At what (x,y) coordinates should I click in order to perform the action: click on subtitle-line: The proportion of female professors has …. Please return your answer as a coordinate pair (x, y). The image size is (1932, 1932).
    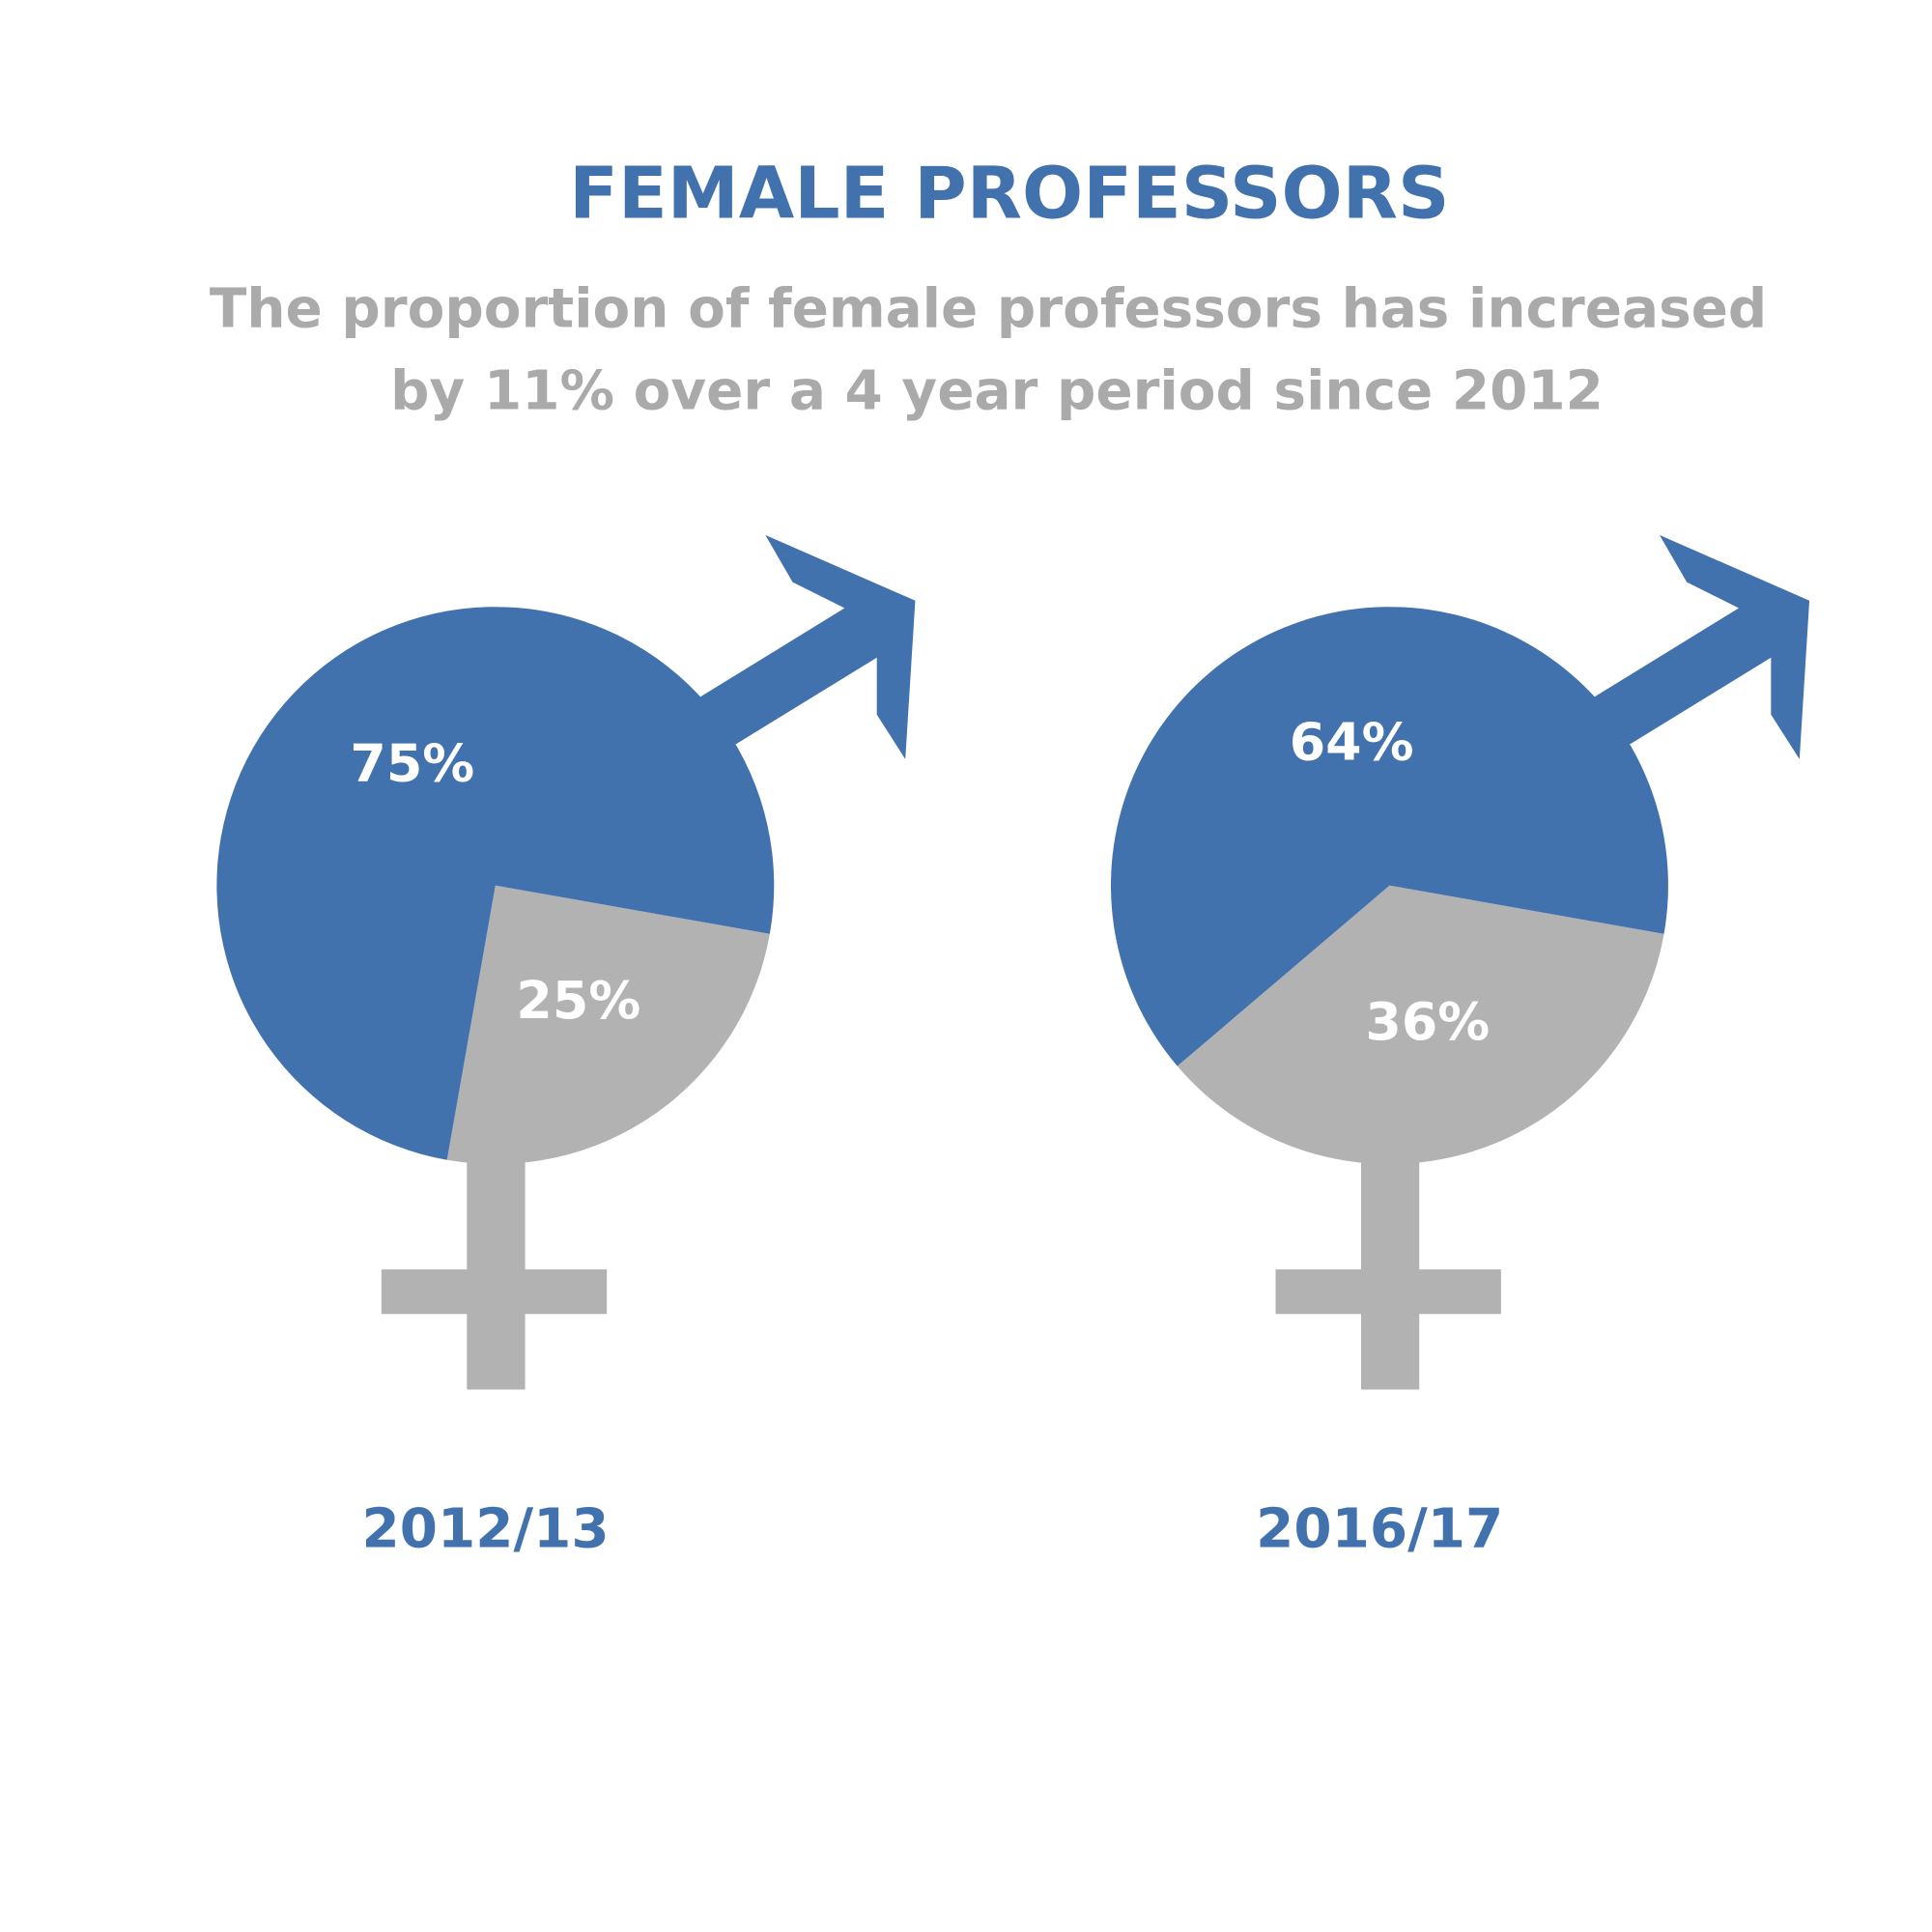
    Looking at the image, I should click on (988, 309).